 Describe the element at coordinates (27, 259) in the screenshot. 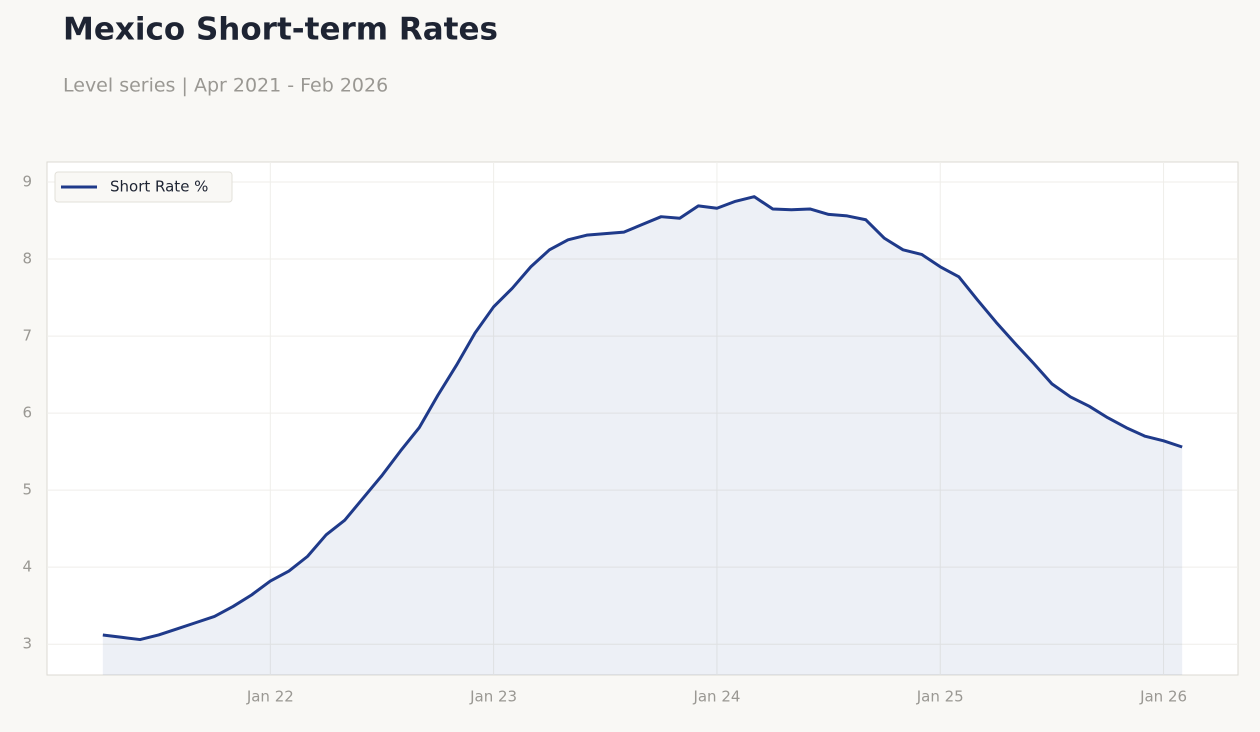

I see `y-tick-label: 8` at that location.